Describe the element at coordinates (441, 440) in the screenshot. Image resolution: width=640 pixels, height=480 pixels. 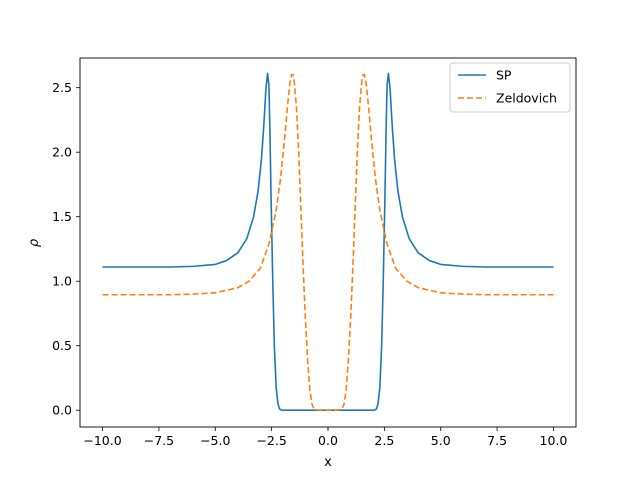
I see `x-tick-label: 5.0` at that location.